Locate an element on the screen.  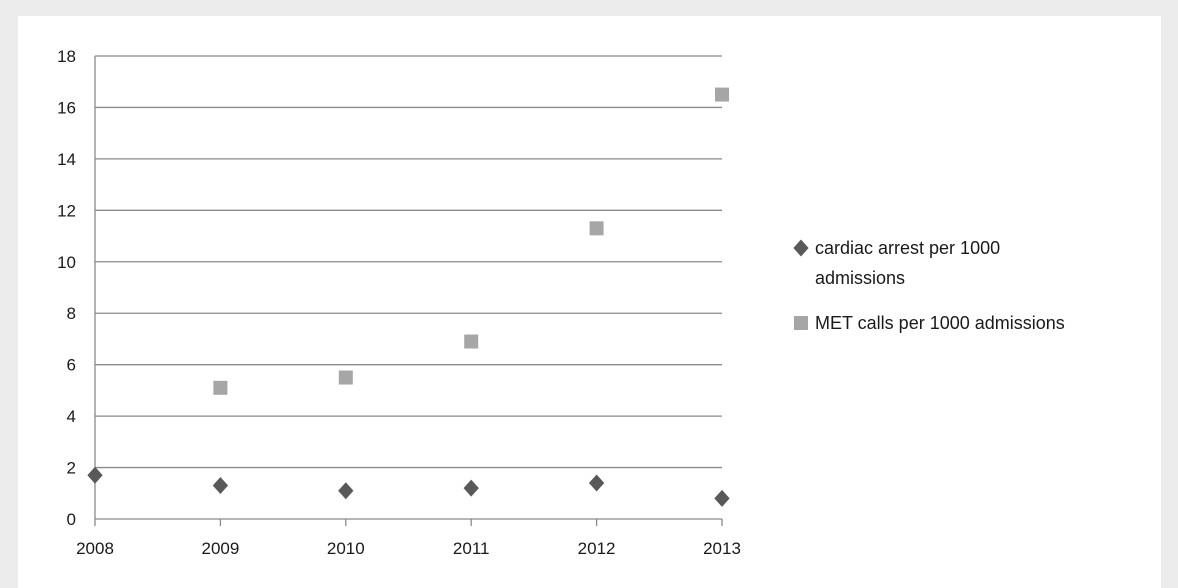
x-tick-label: 2010 is located at coordinates (346, 548).